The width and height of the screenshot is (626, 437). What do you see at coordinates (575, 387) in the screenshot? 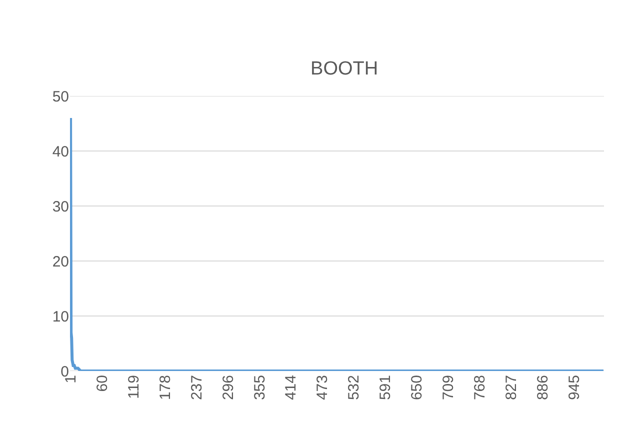
I see `x-tick-label: 945` at bounding box center [575, 387].